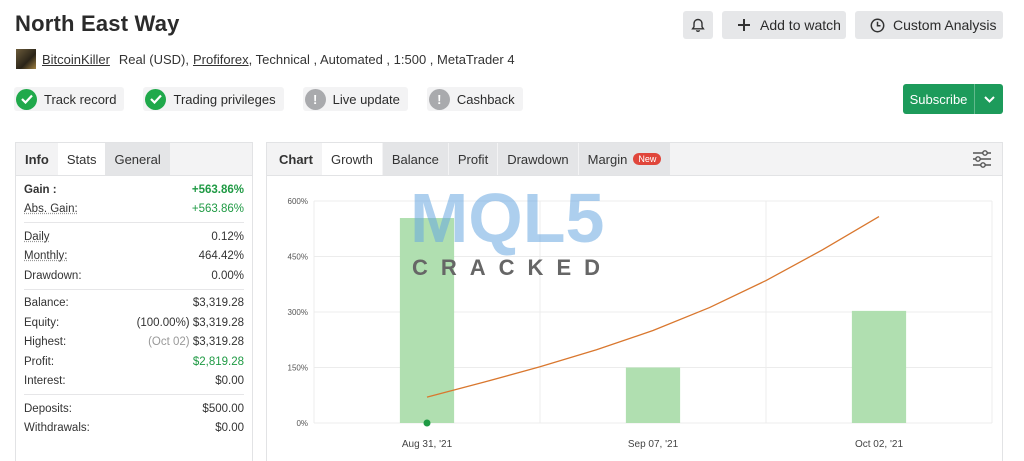 The width and height of the screenshot is (1024, 461). I want to click on y-tick-label: 150%, so click(298, 368).